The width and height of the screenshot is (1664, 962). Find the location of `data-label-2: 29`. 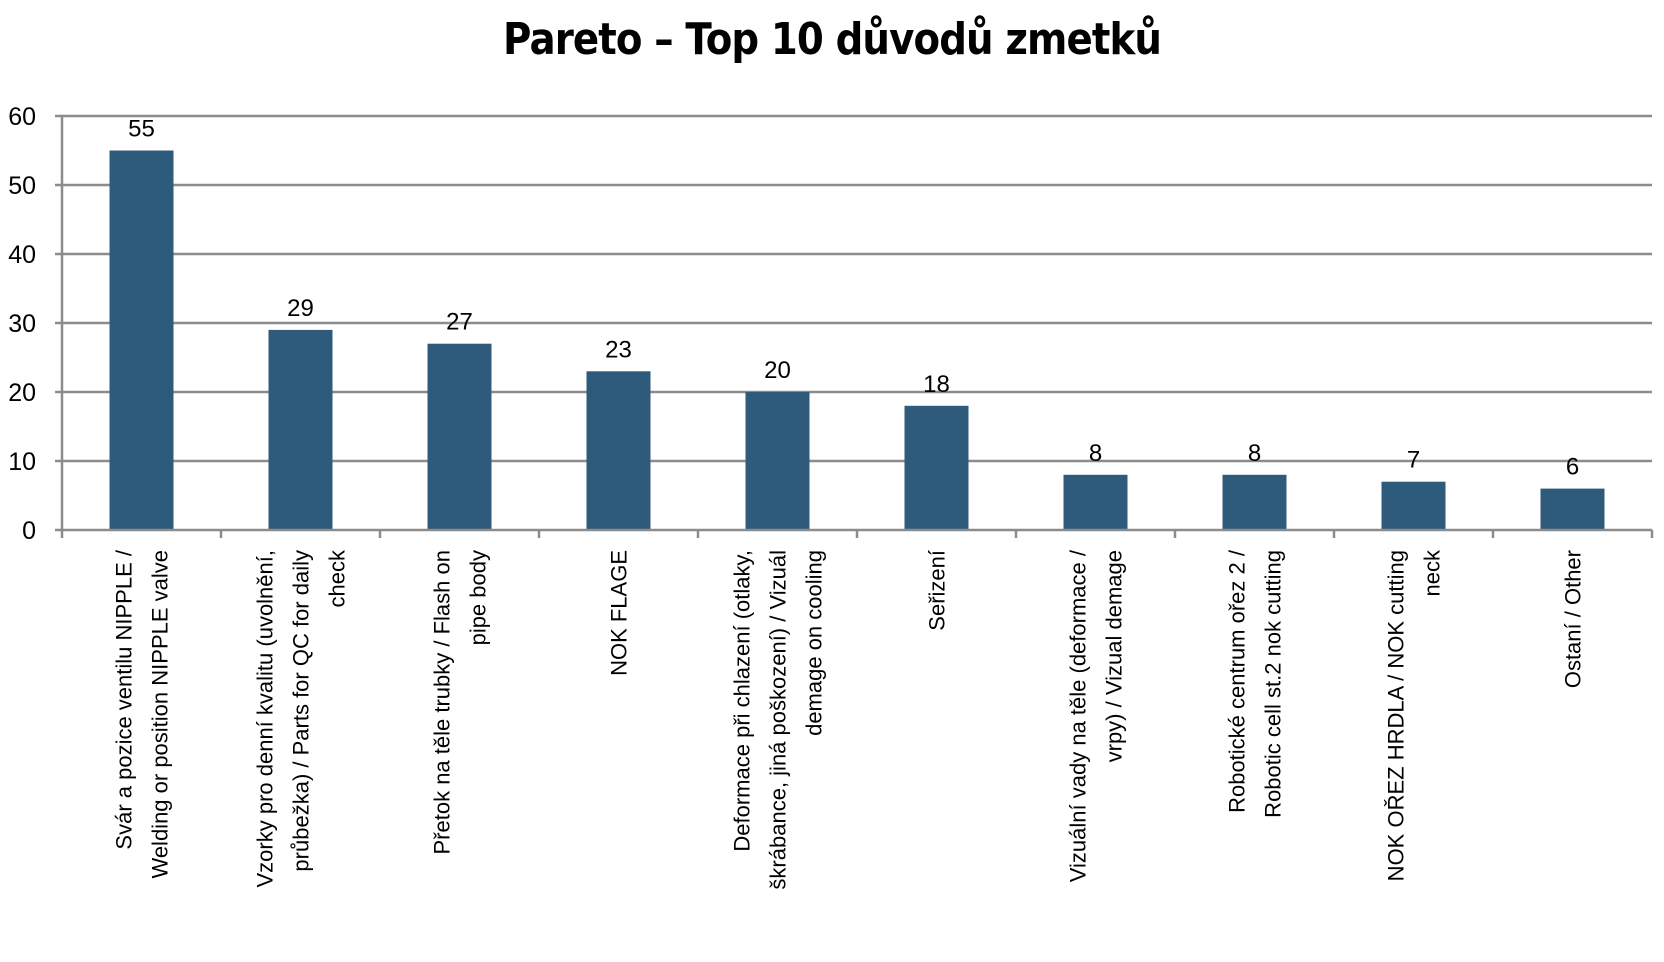

data-label-2: 29 is located at coordinates (300, 308).